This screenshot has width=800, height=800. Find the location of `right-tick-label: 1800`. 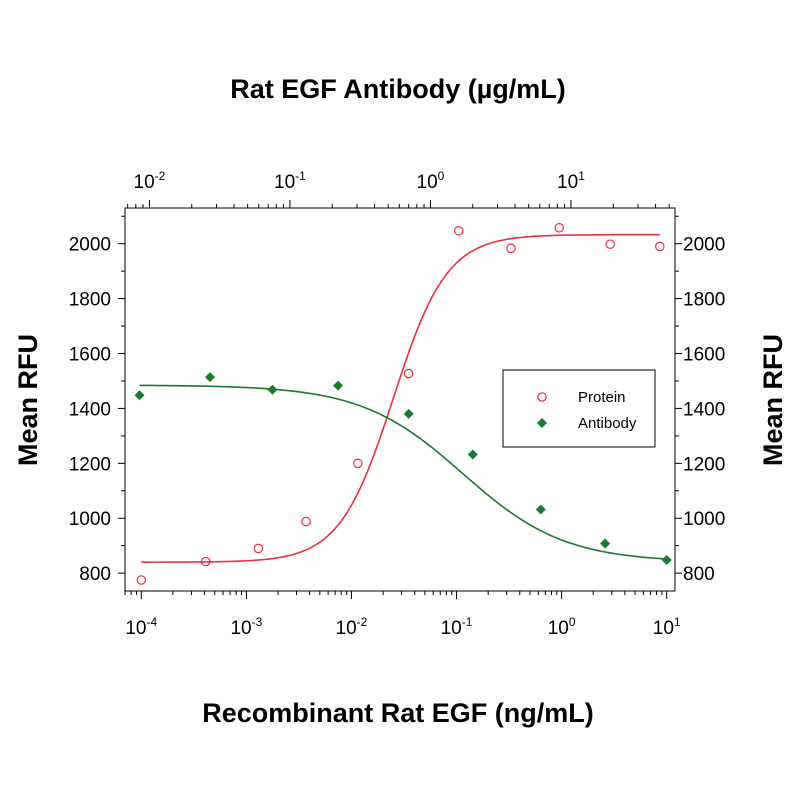

right-tick-label: 1800 is located at coordinates (704, 300).